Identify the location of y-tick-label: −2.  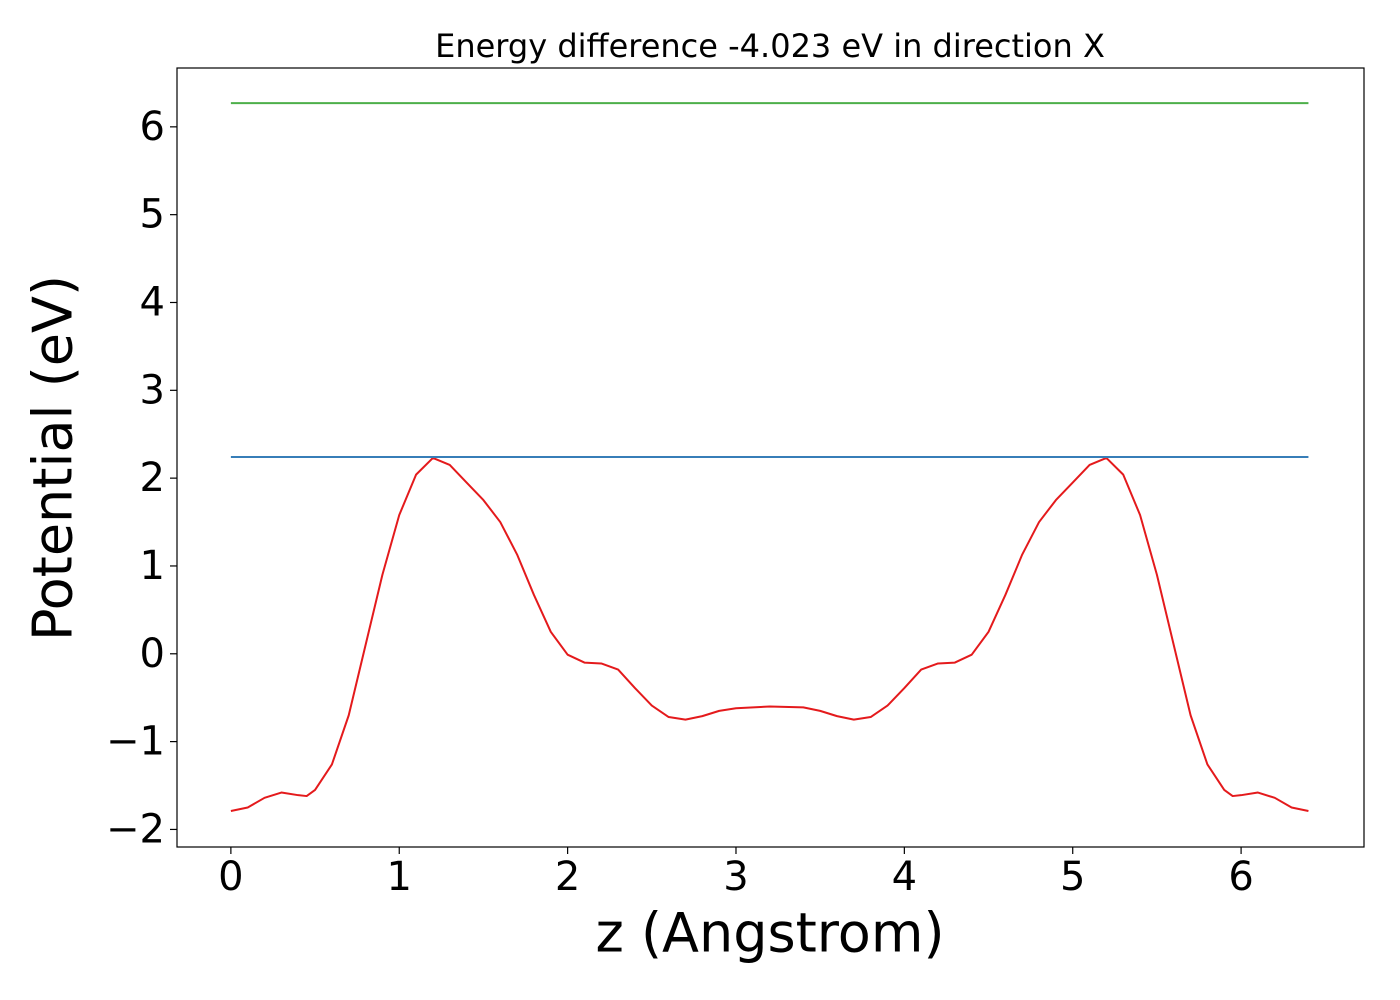
(135, 829).